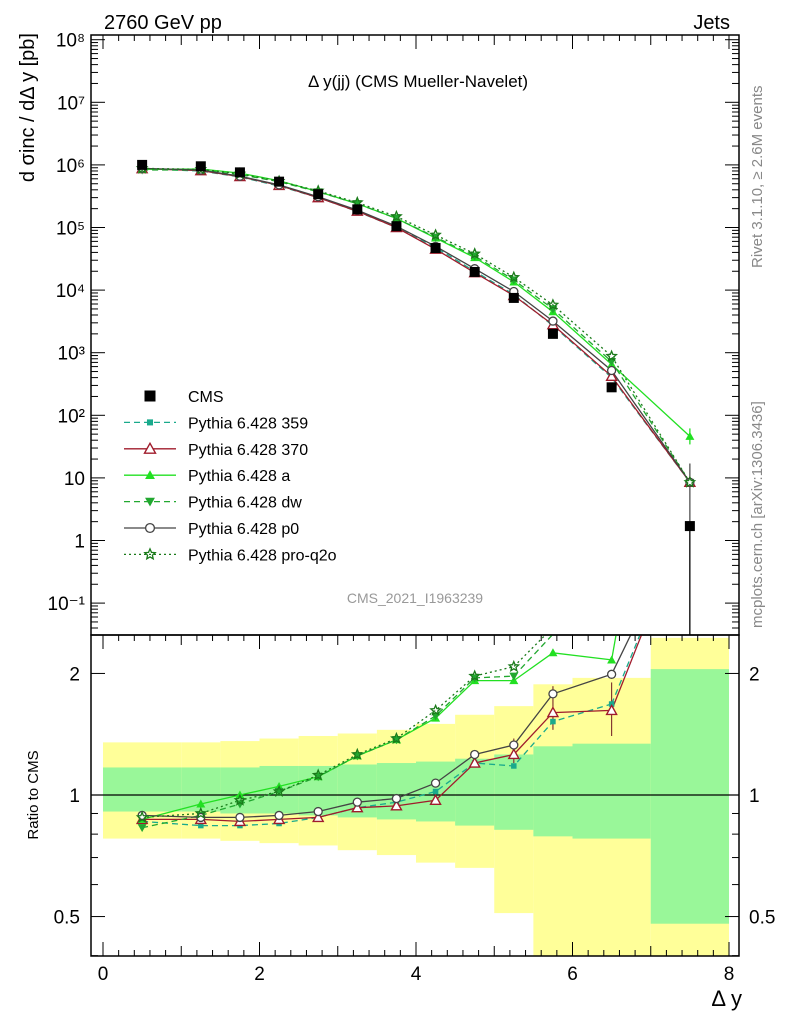 This screenshot has height=1024, width=786. What do you see at coordinates (711, 23) in the screenshot?
I see `category-label: Jets` at bounding box center [711, 23].